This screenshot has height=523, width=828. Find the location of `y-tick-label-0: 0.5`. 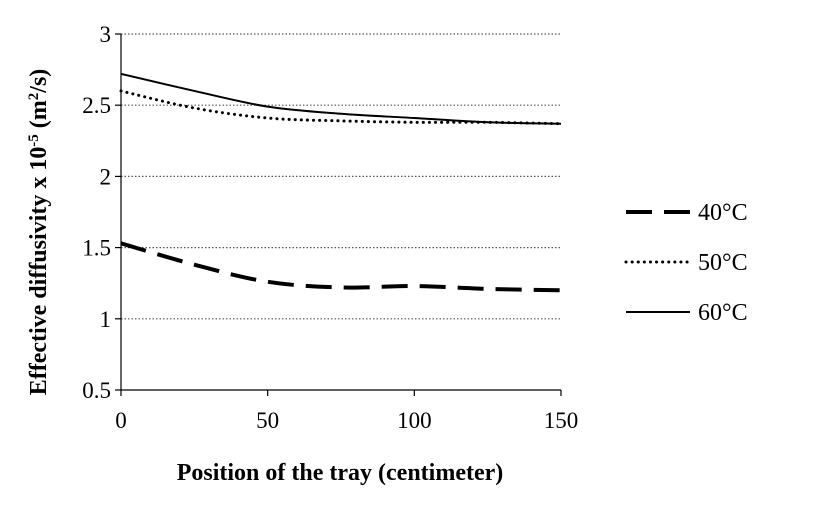

y-tick-label-0: 0.5 is located at coordinates (96, 390).